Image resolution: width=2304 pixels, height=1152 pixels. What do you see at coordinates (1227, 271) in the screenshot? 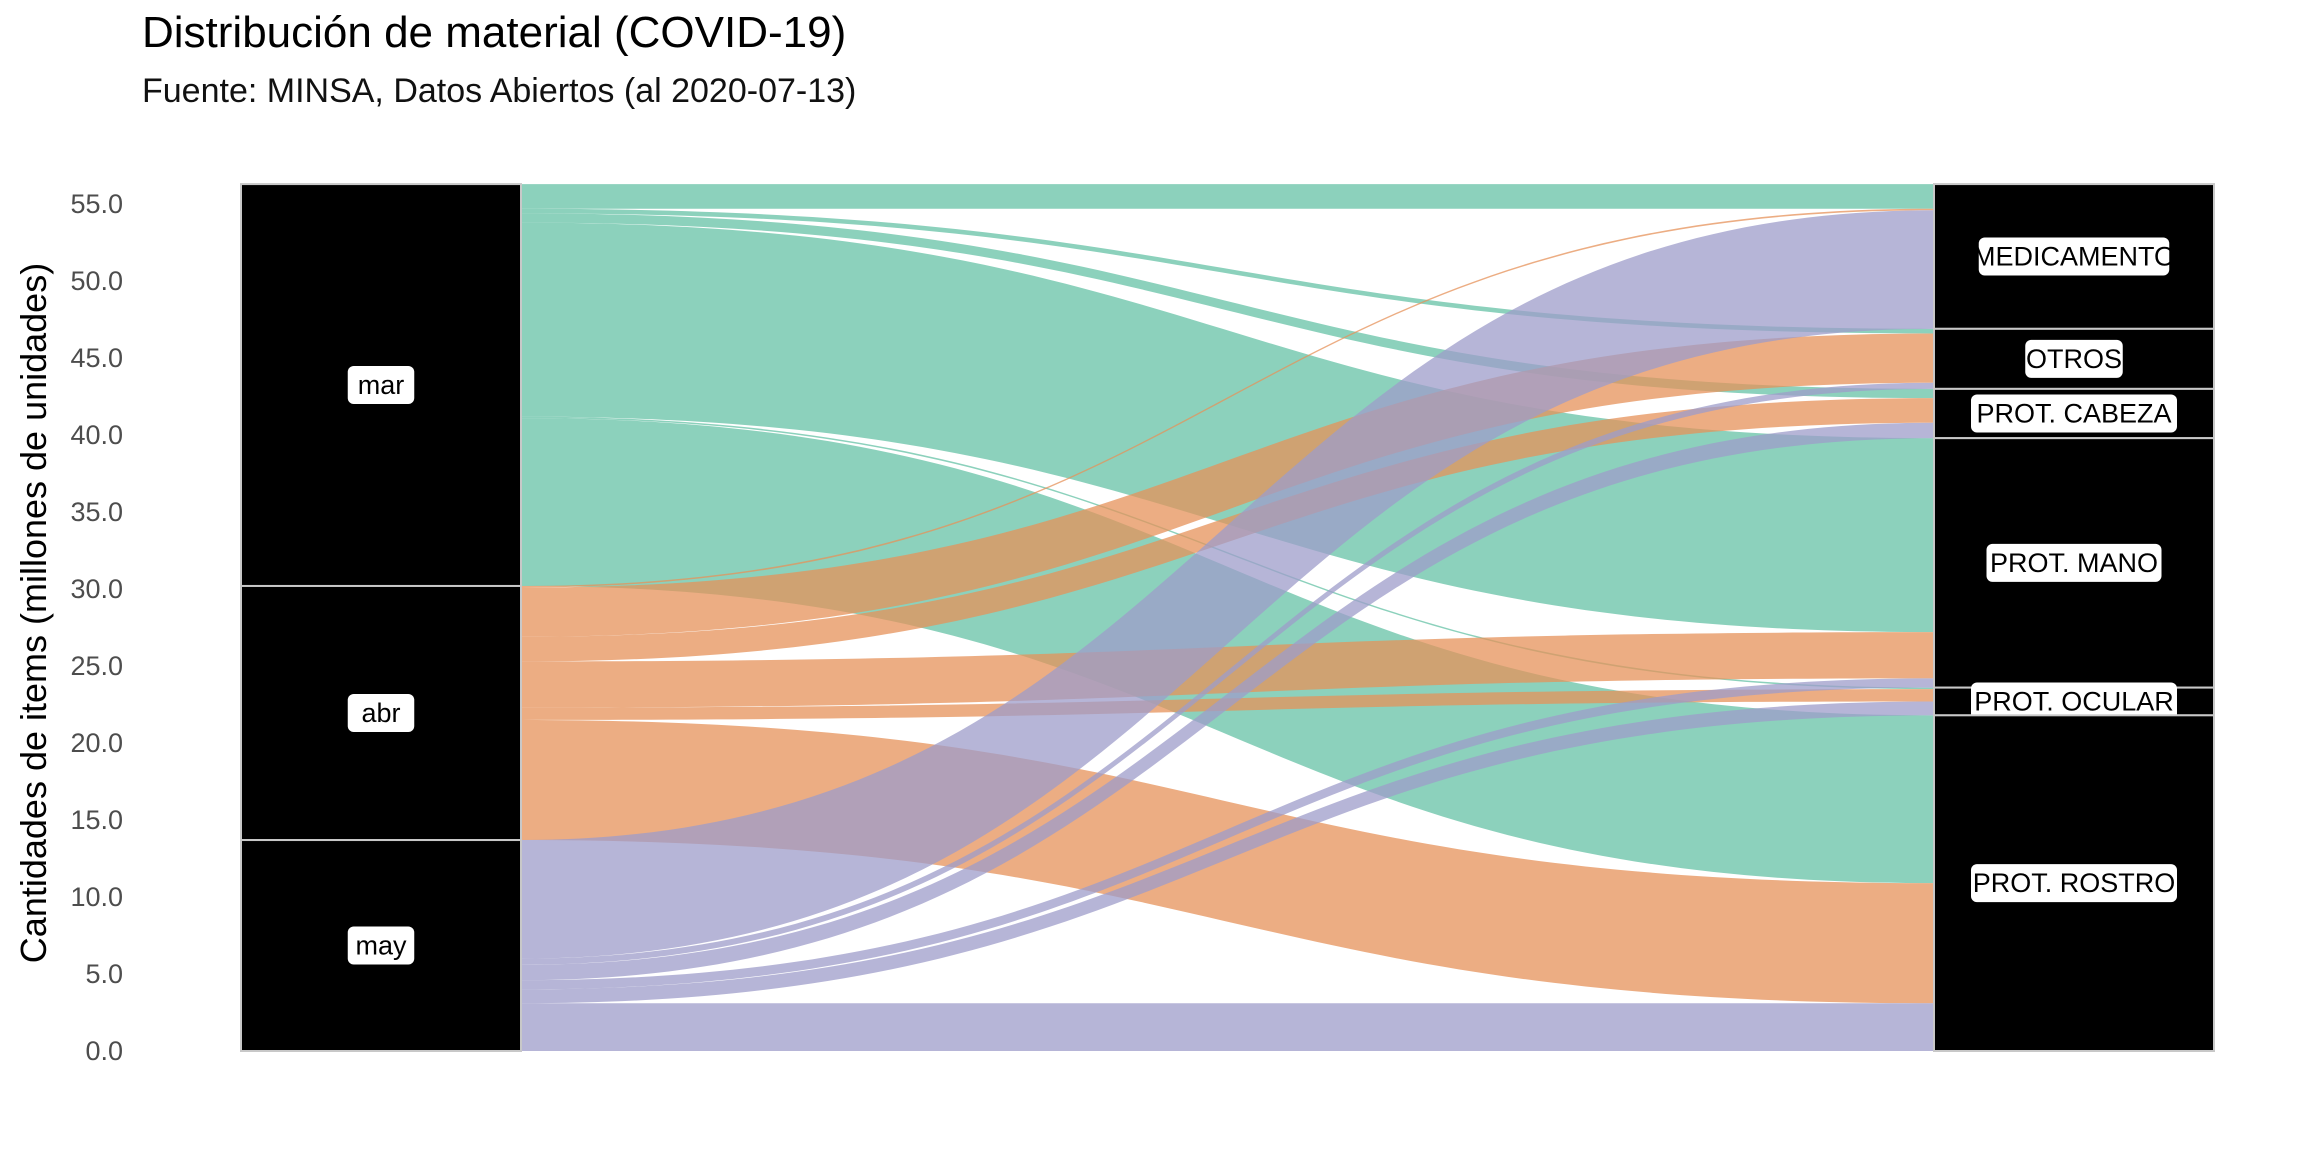
I see `flow-mar-otros` at bounding box center [1227, 271].